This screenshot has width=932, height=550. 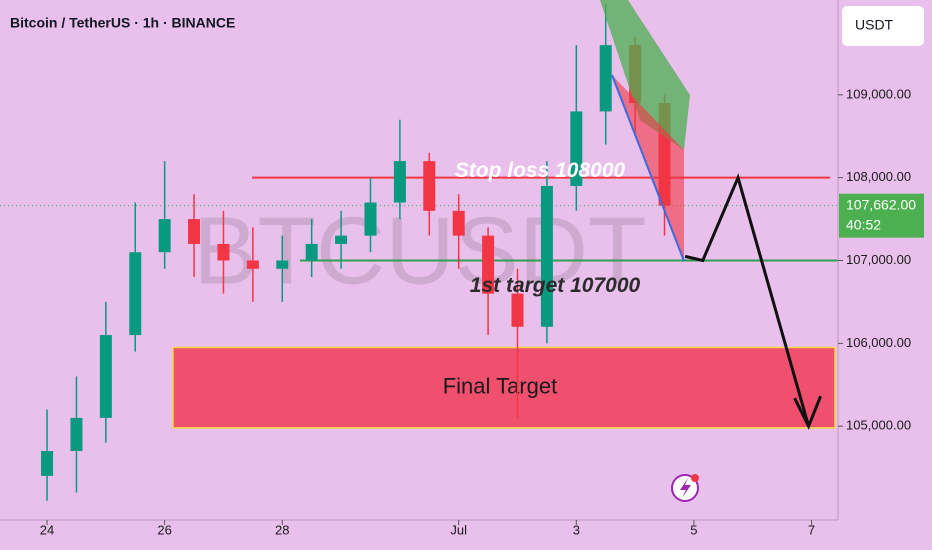 What do you see at coordinates (282, 529) in the screenshot?
I see `x-tick-label: 28` at bounding box center [282, 529].